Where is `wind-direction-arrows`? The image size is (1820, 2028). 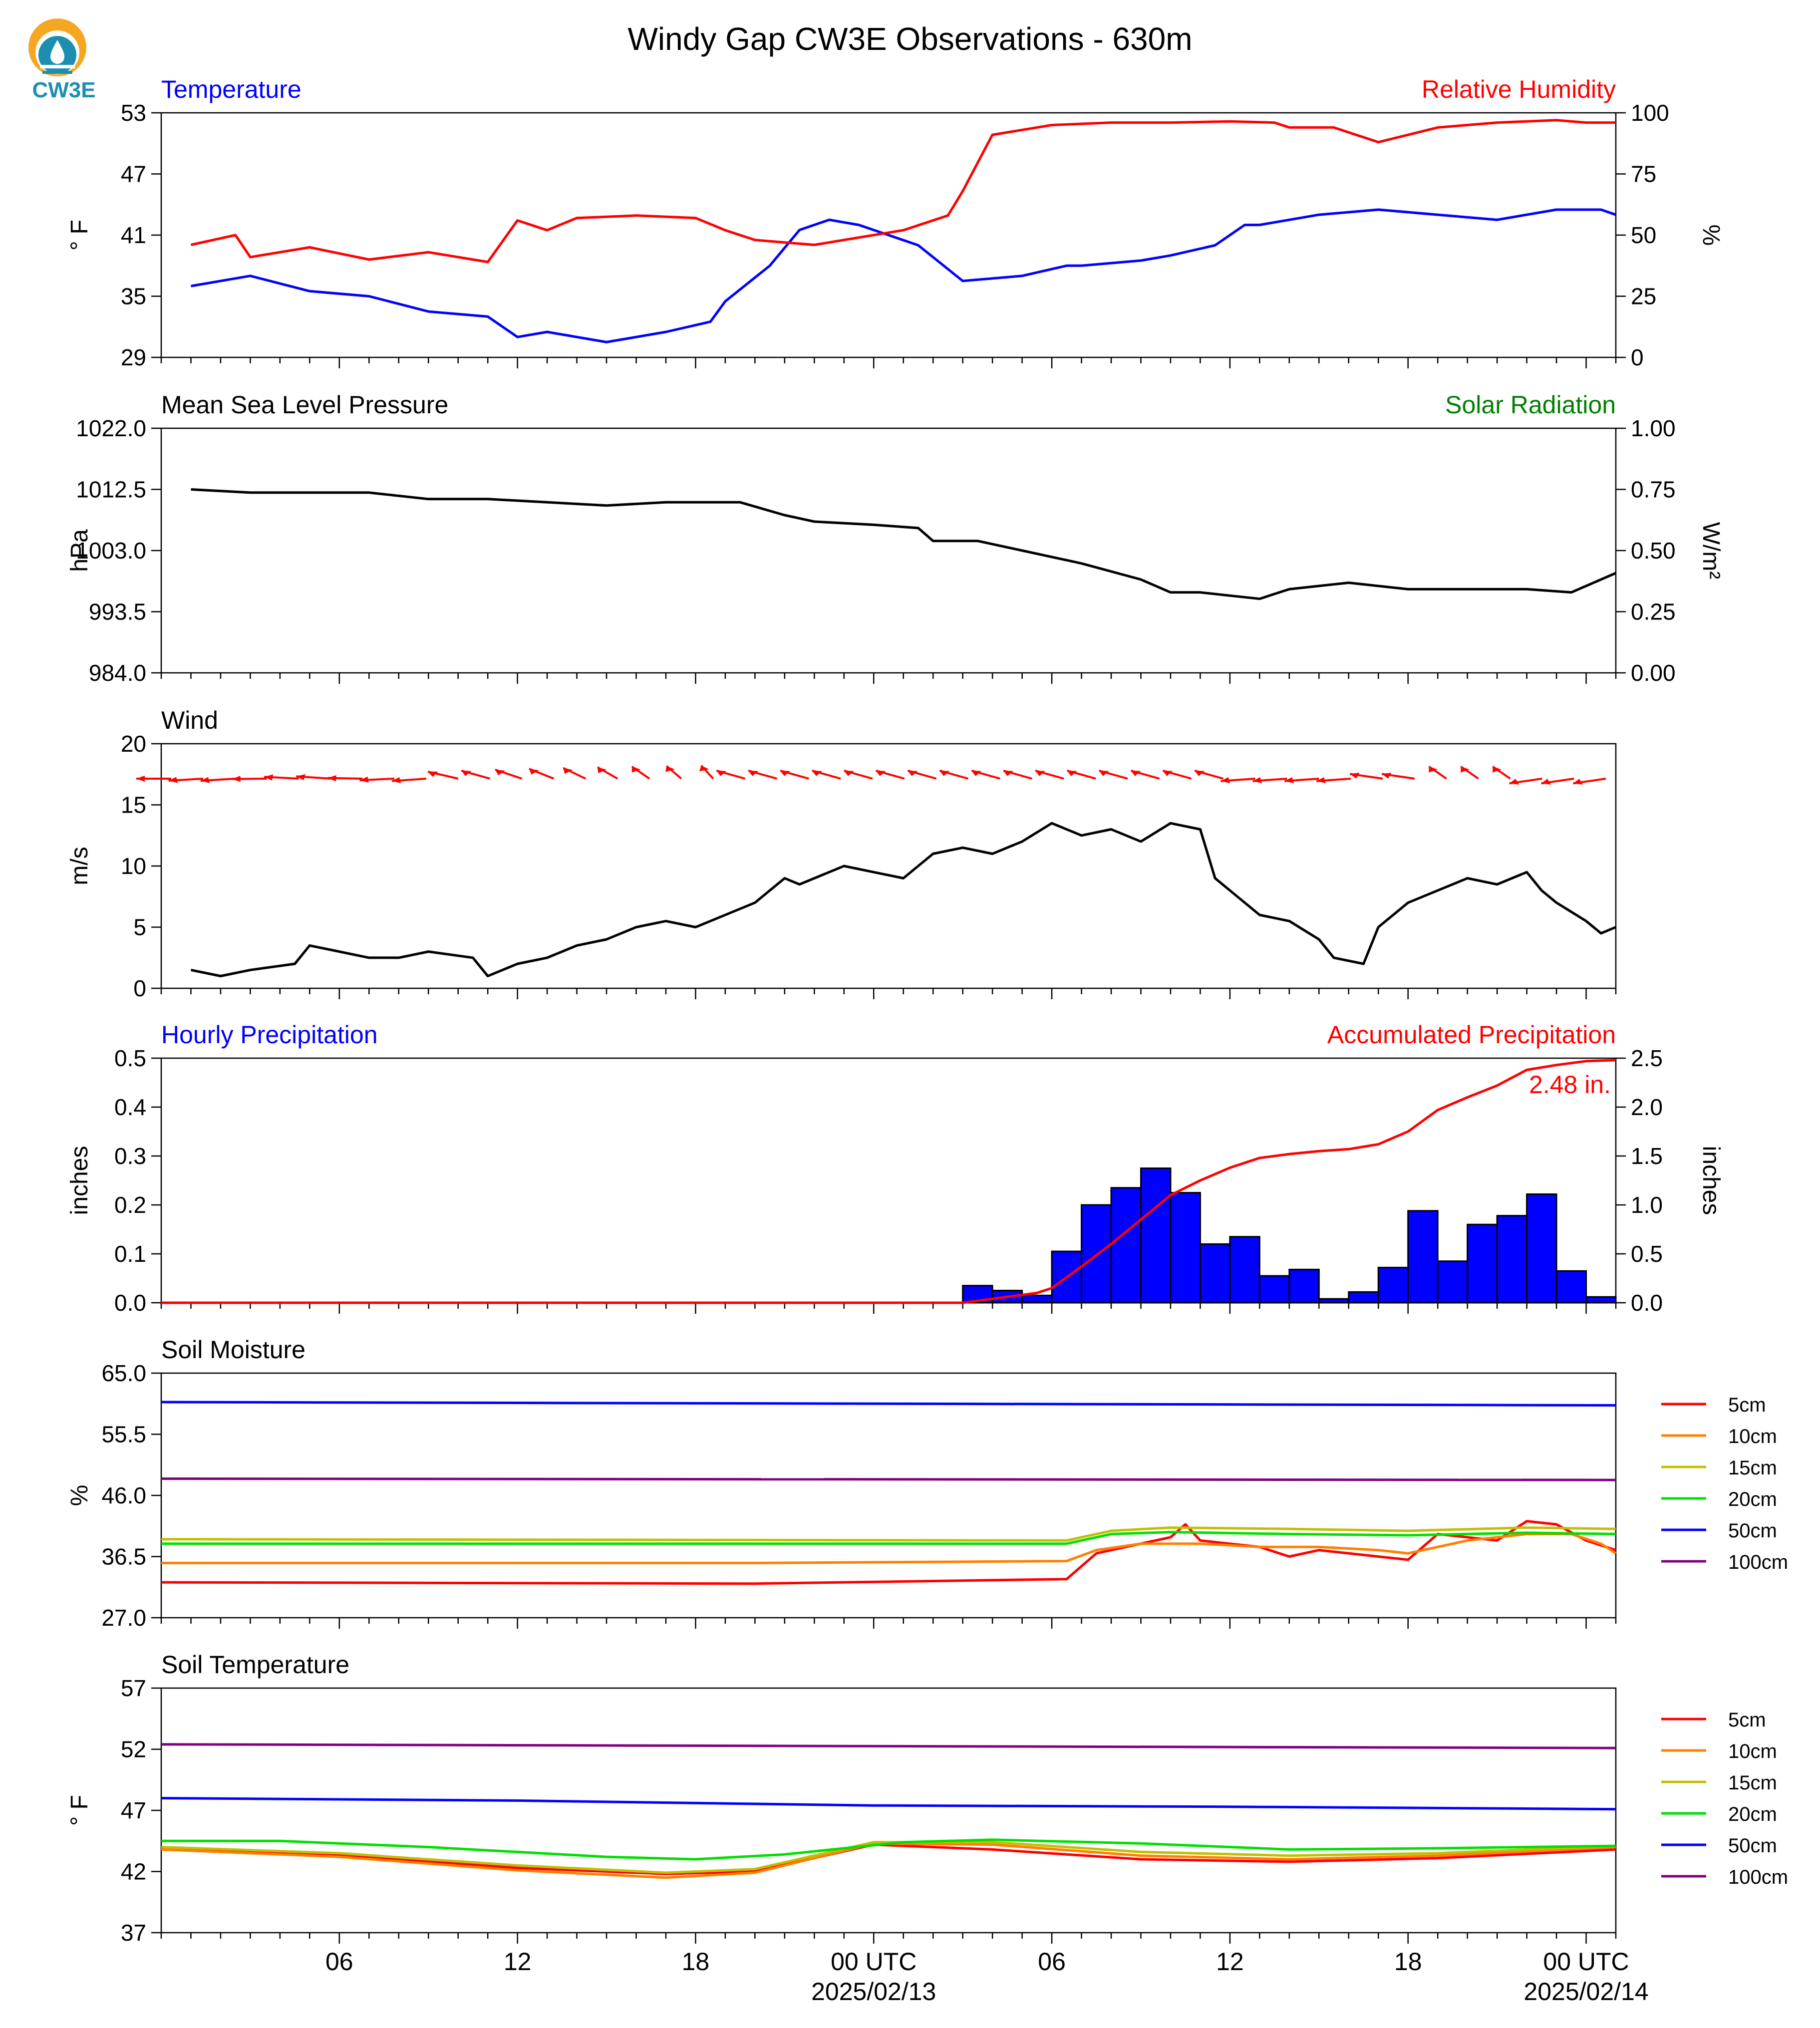
wind-direction-arrows is located at coordinates (871, 775).